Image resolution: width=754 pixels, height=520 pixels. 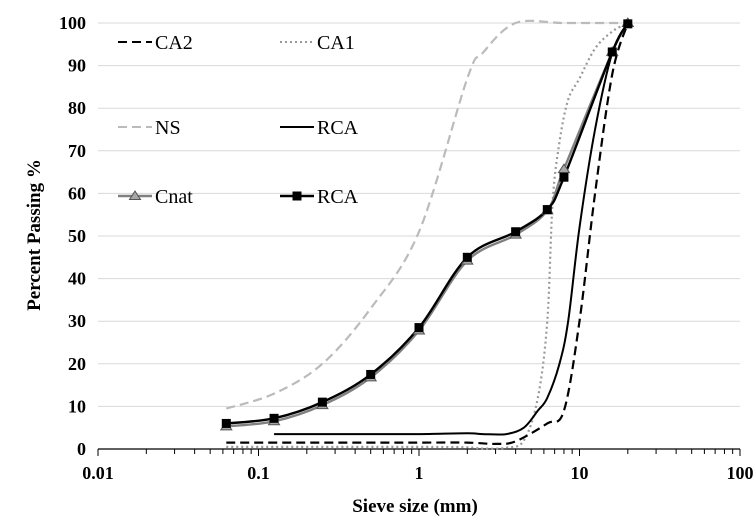 I want to click on y-tick-label: 40, so click(x=77, y=279).